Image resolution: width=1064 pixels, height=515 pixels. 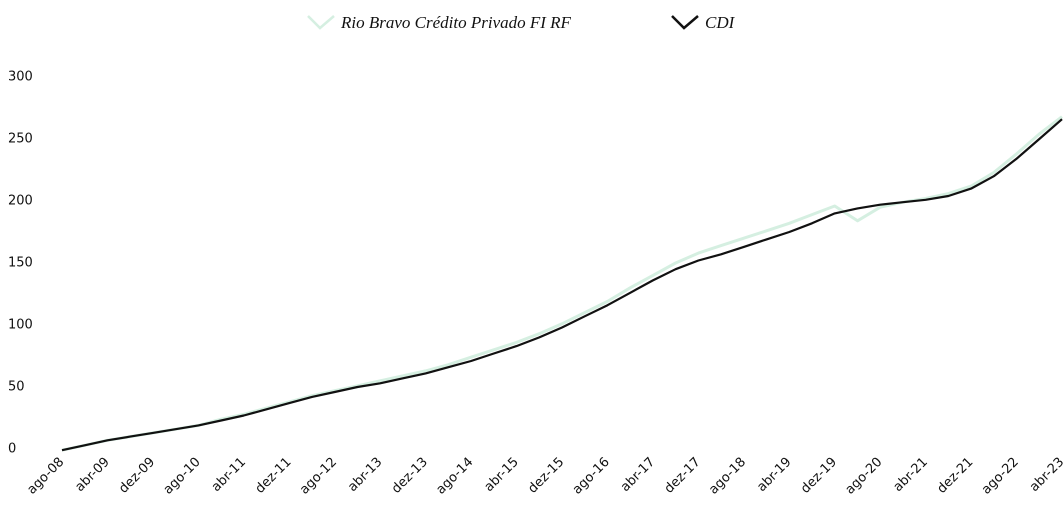 What do you see at coordinates (819, 476) in the screenshot?
I see `x-tick-label: dez-19` at bounding box center [819, 476].